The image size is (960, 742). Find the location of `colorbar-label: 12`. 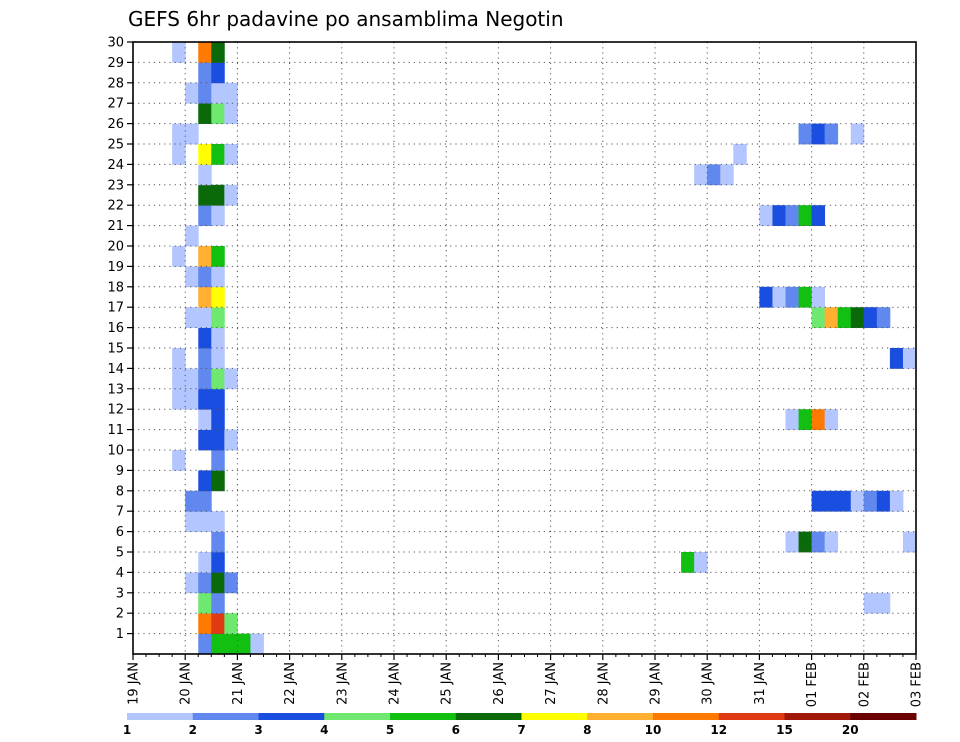

colorbar-label: 12 is located at coordinates (718, 730).